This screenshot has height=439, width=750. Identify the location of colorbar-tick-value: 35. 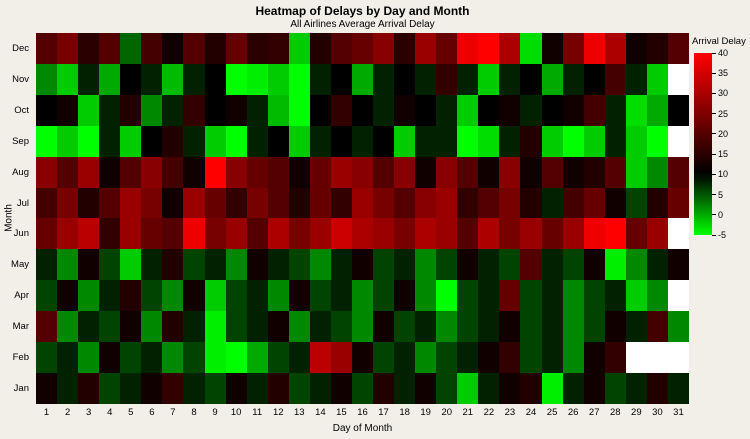
(723, 73).